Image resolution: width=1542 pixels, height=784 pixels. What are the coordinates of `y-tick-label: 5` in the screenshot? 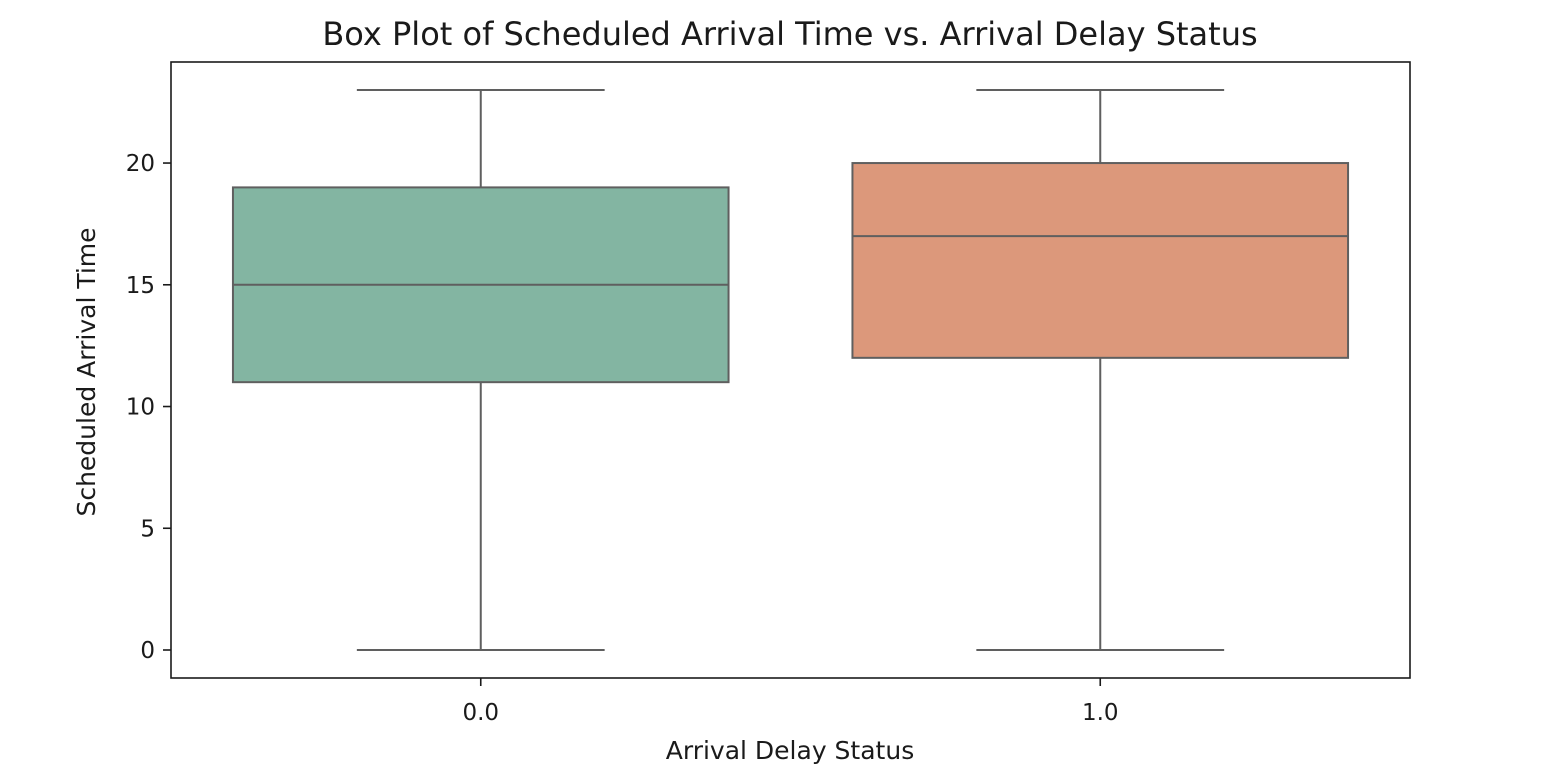 It's located at (147, 529).